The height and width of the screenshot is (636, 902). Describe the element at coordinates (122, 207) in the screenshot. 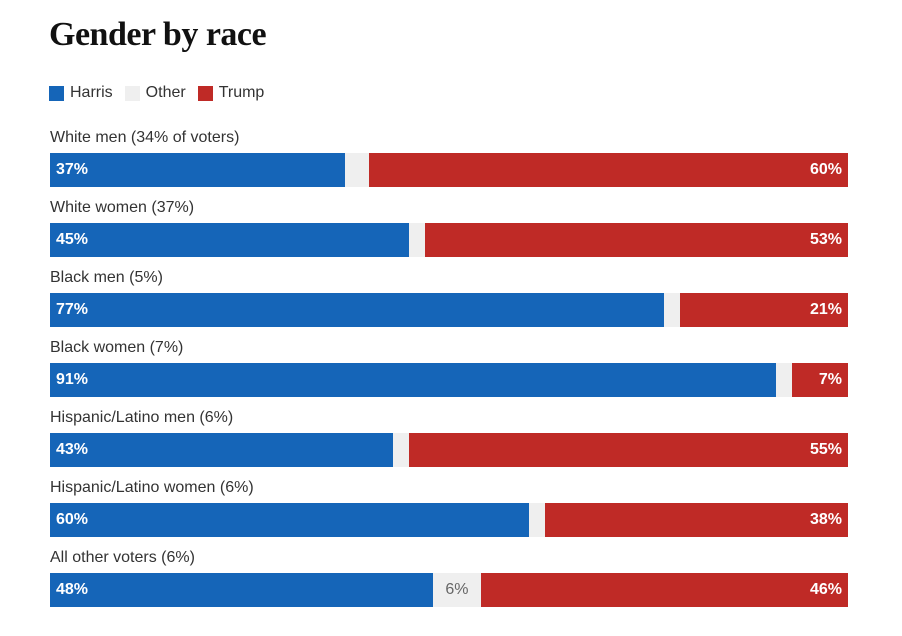

I see `category-label: White women (37%)` at that location.